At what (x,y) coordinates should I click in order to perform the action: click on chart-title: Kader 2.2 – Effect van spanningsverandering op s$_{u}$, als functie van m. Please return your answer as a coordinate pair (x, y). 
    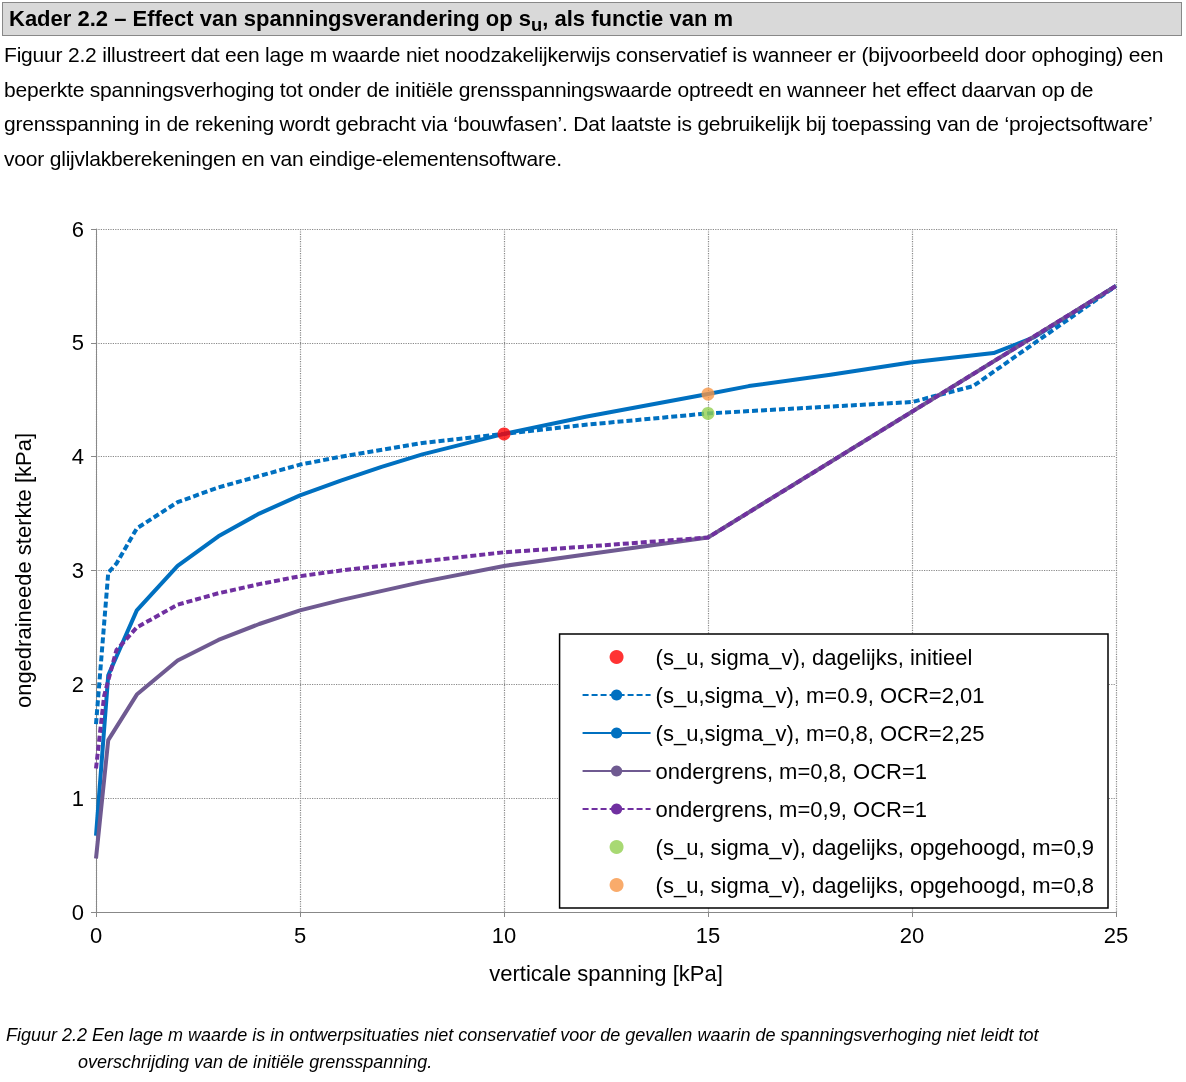
    Looking at the image, I should click on (592, 19).